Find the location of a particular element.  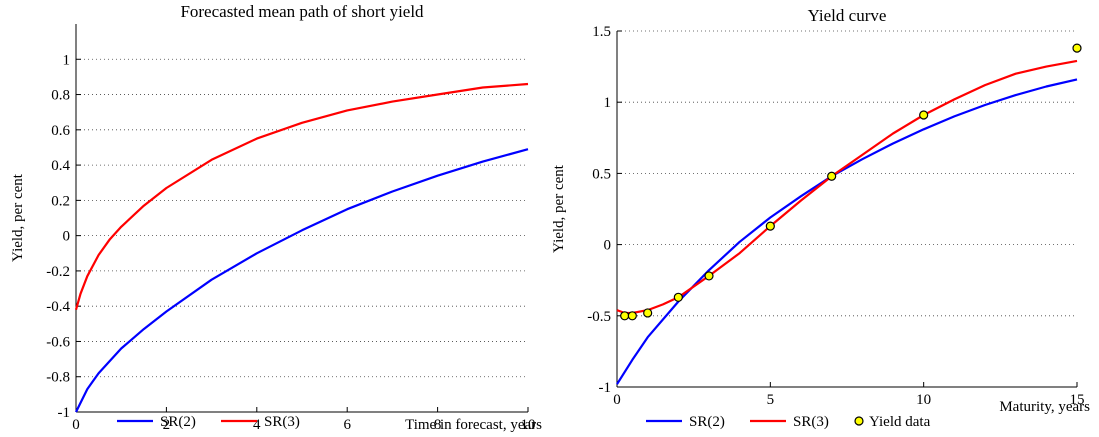

chart-title: Forecasted mean path of short yield is located at coordinates (302, 11).